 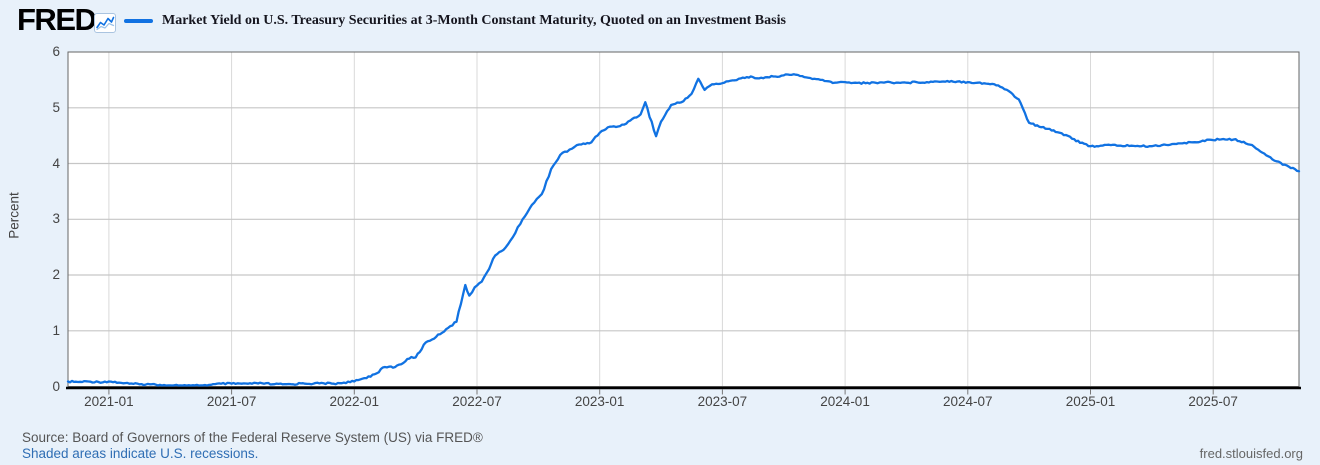 I want to click on x-tick-label: 2025-07, so click(x=1213, y=401).